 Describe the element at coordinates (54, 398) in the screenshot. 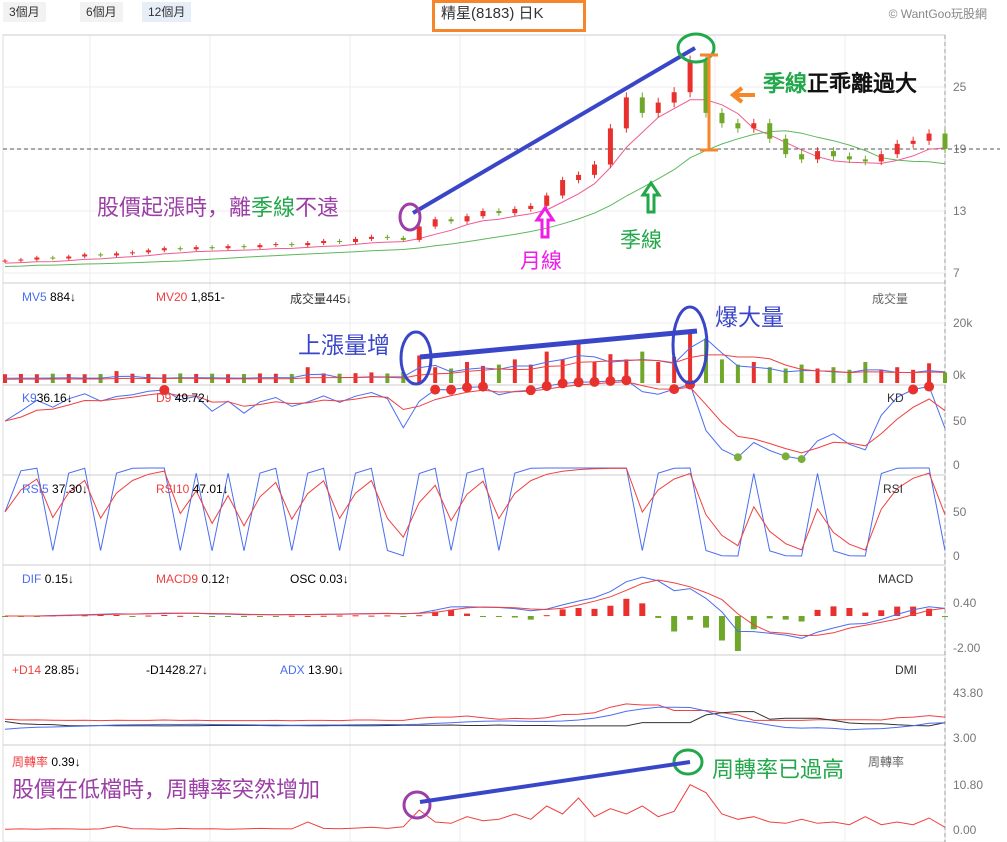

I see `k-value: 36.16↓` at that location.